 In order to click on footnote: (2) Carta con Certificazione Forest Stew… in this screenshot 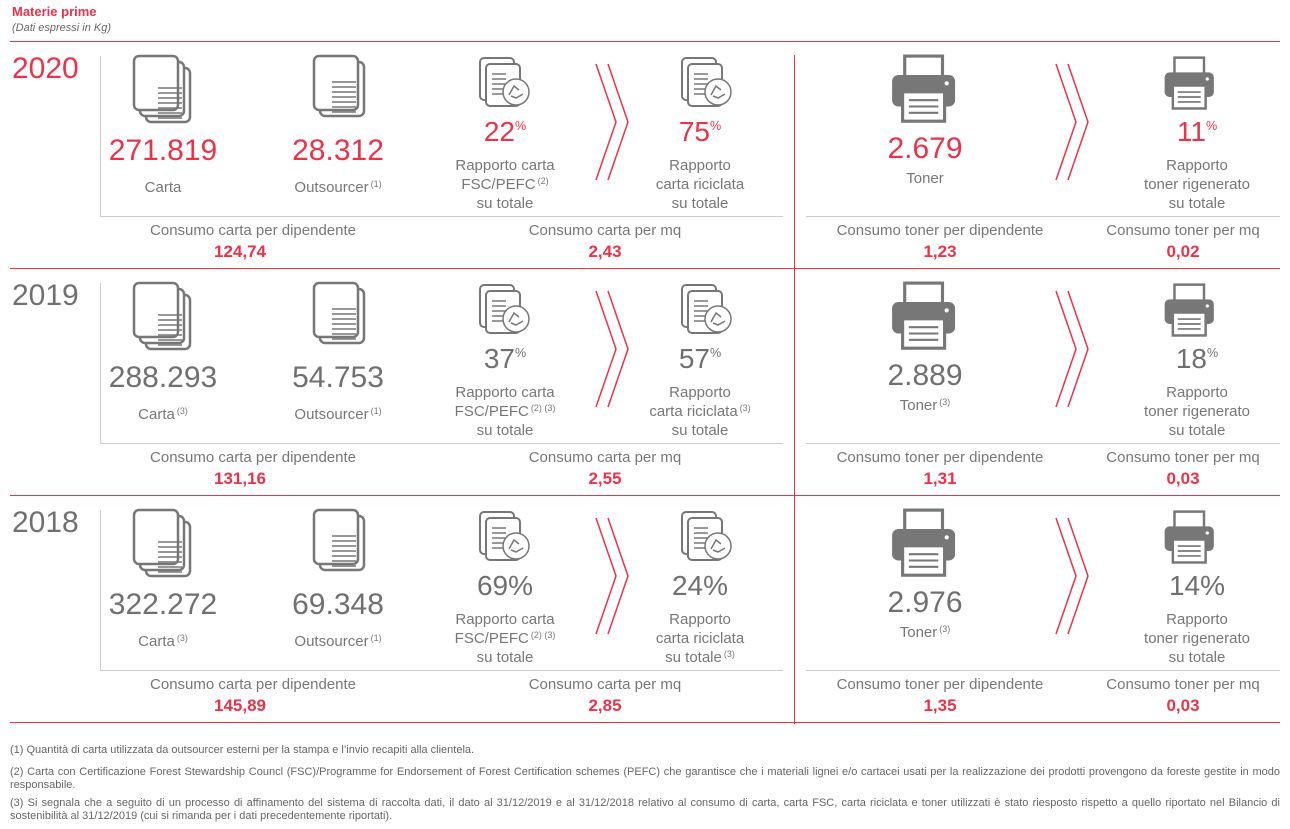, I will do `click(645, 778)`.